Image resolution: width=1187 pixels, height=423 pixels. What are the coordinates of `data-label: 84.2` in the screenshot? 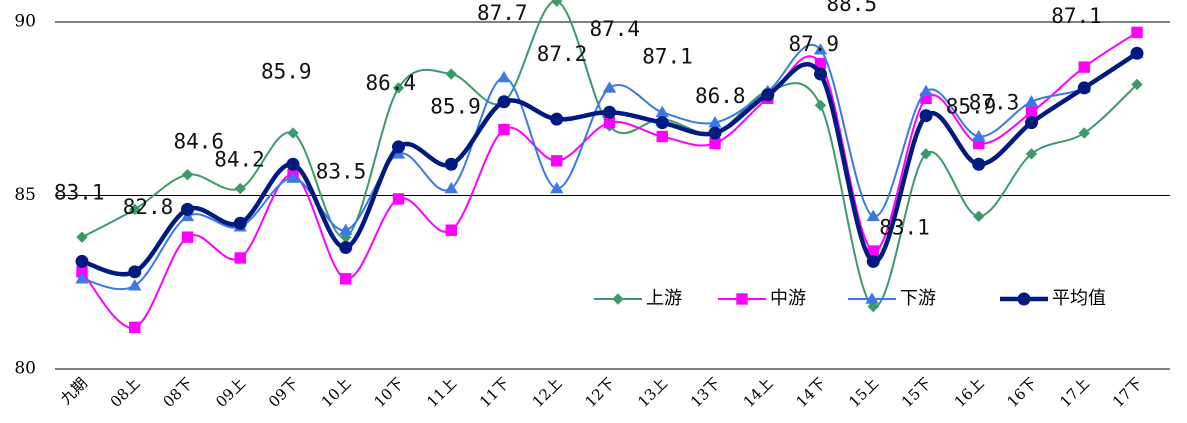 It's located at (239, 159).